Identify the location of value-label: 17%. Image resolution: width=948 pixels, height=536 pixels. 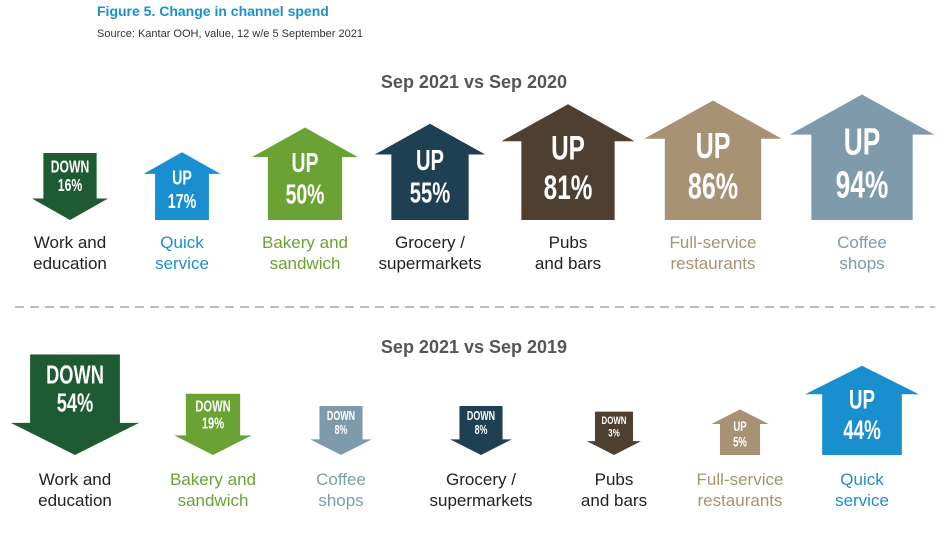
(182, 200).